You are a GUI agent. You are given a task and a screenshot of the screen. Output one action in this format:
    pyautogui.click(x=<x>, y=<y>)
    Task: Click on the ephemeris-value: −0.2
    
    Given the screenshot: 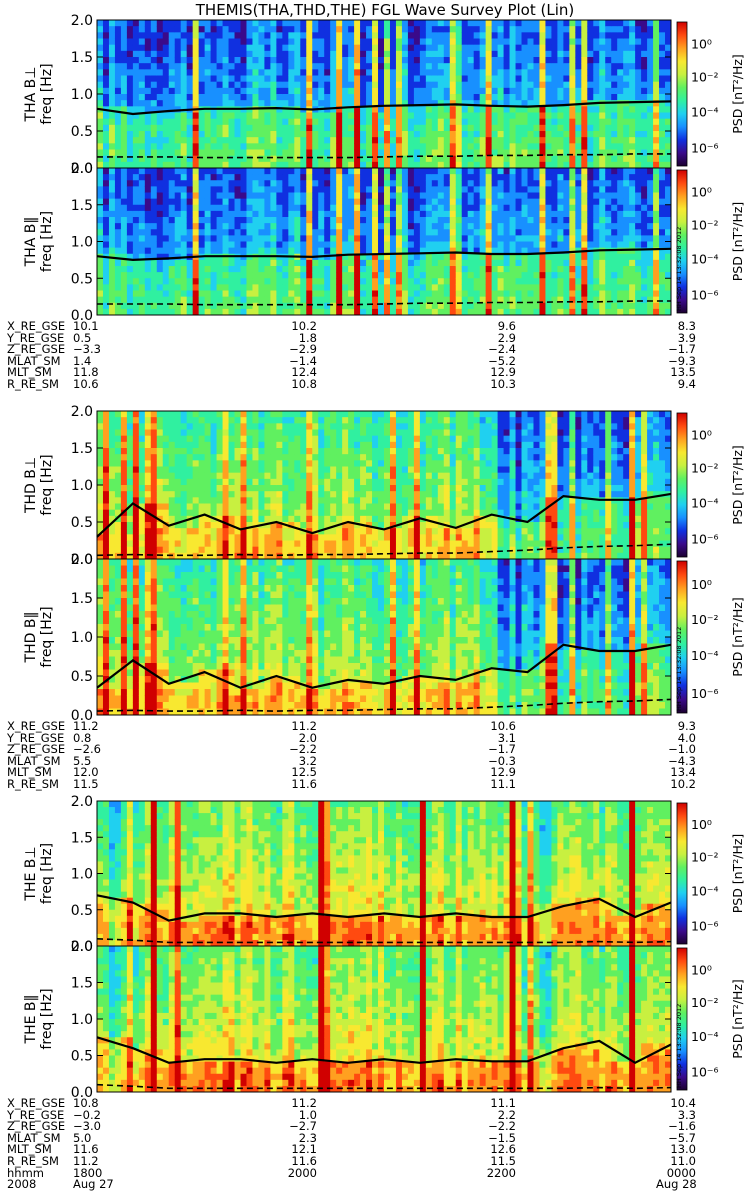 What is the action you would take?
    pyautogui.click(x=87, y=1114)
    